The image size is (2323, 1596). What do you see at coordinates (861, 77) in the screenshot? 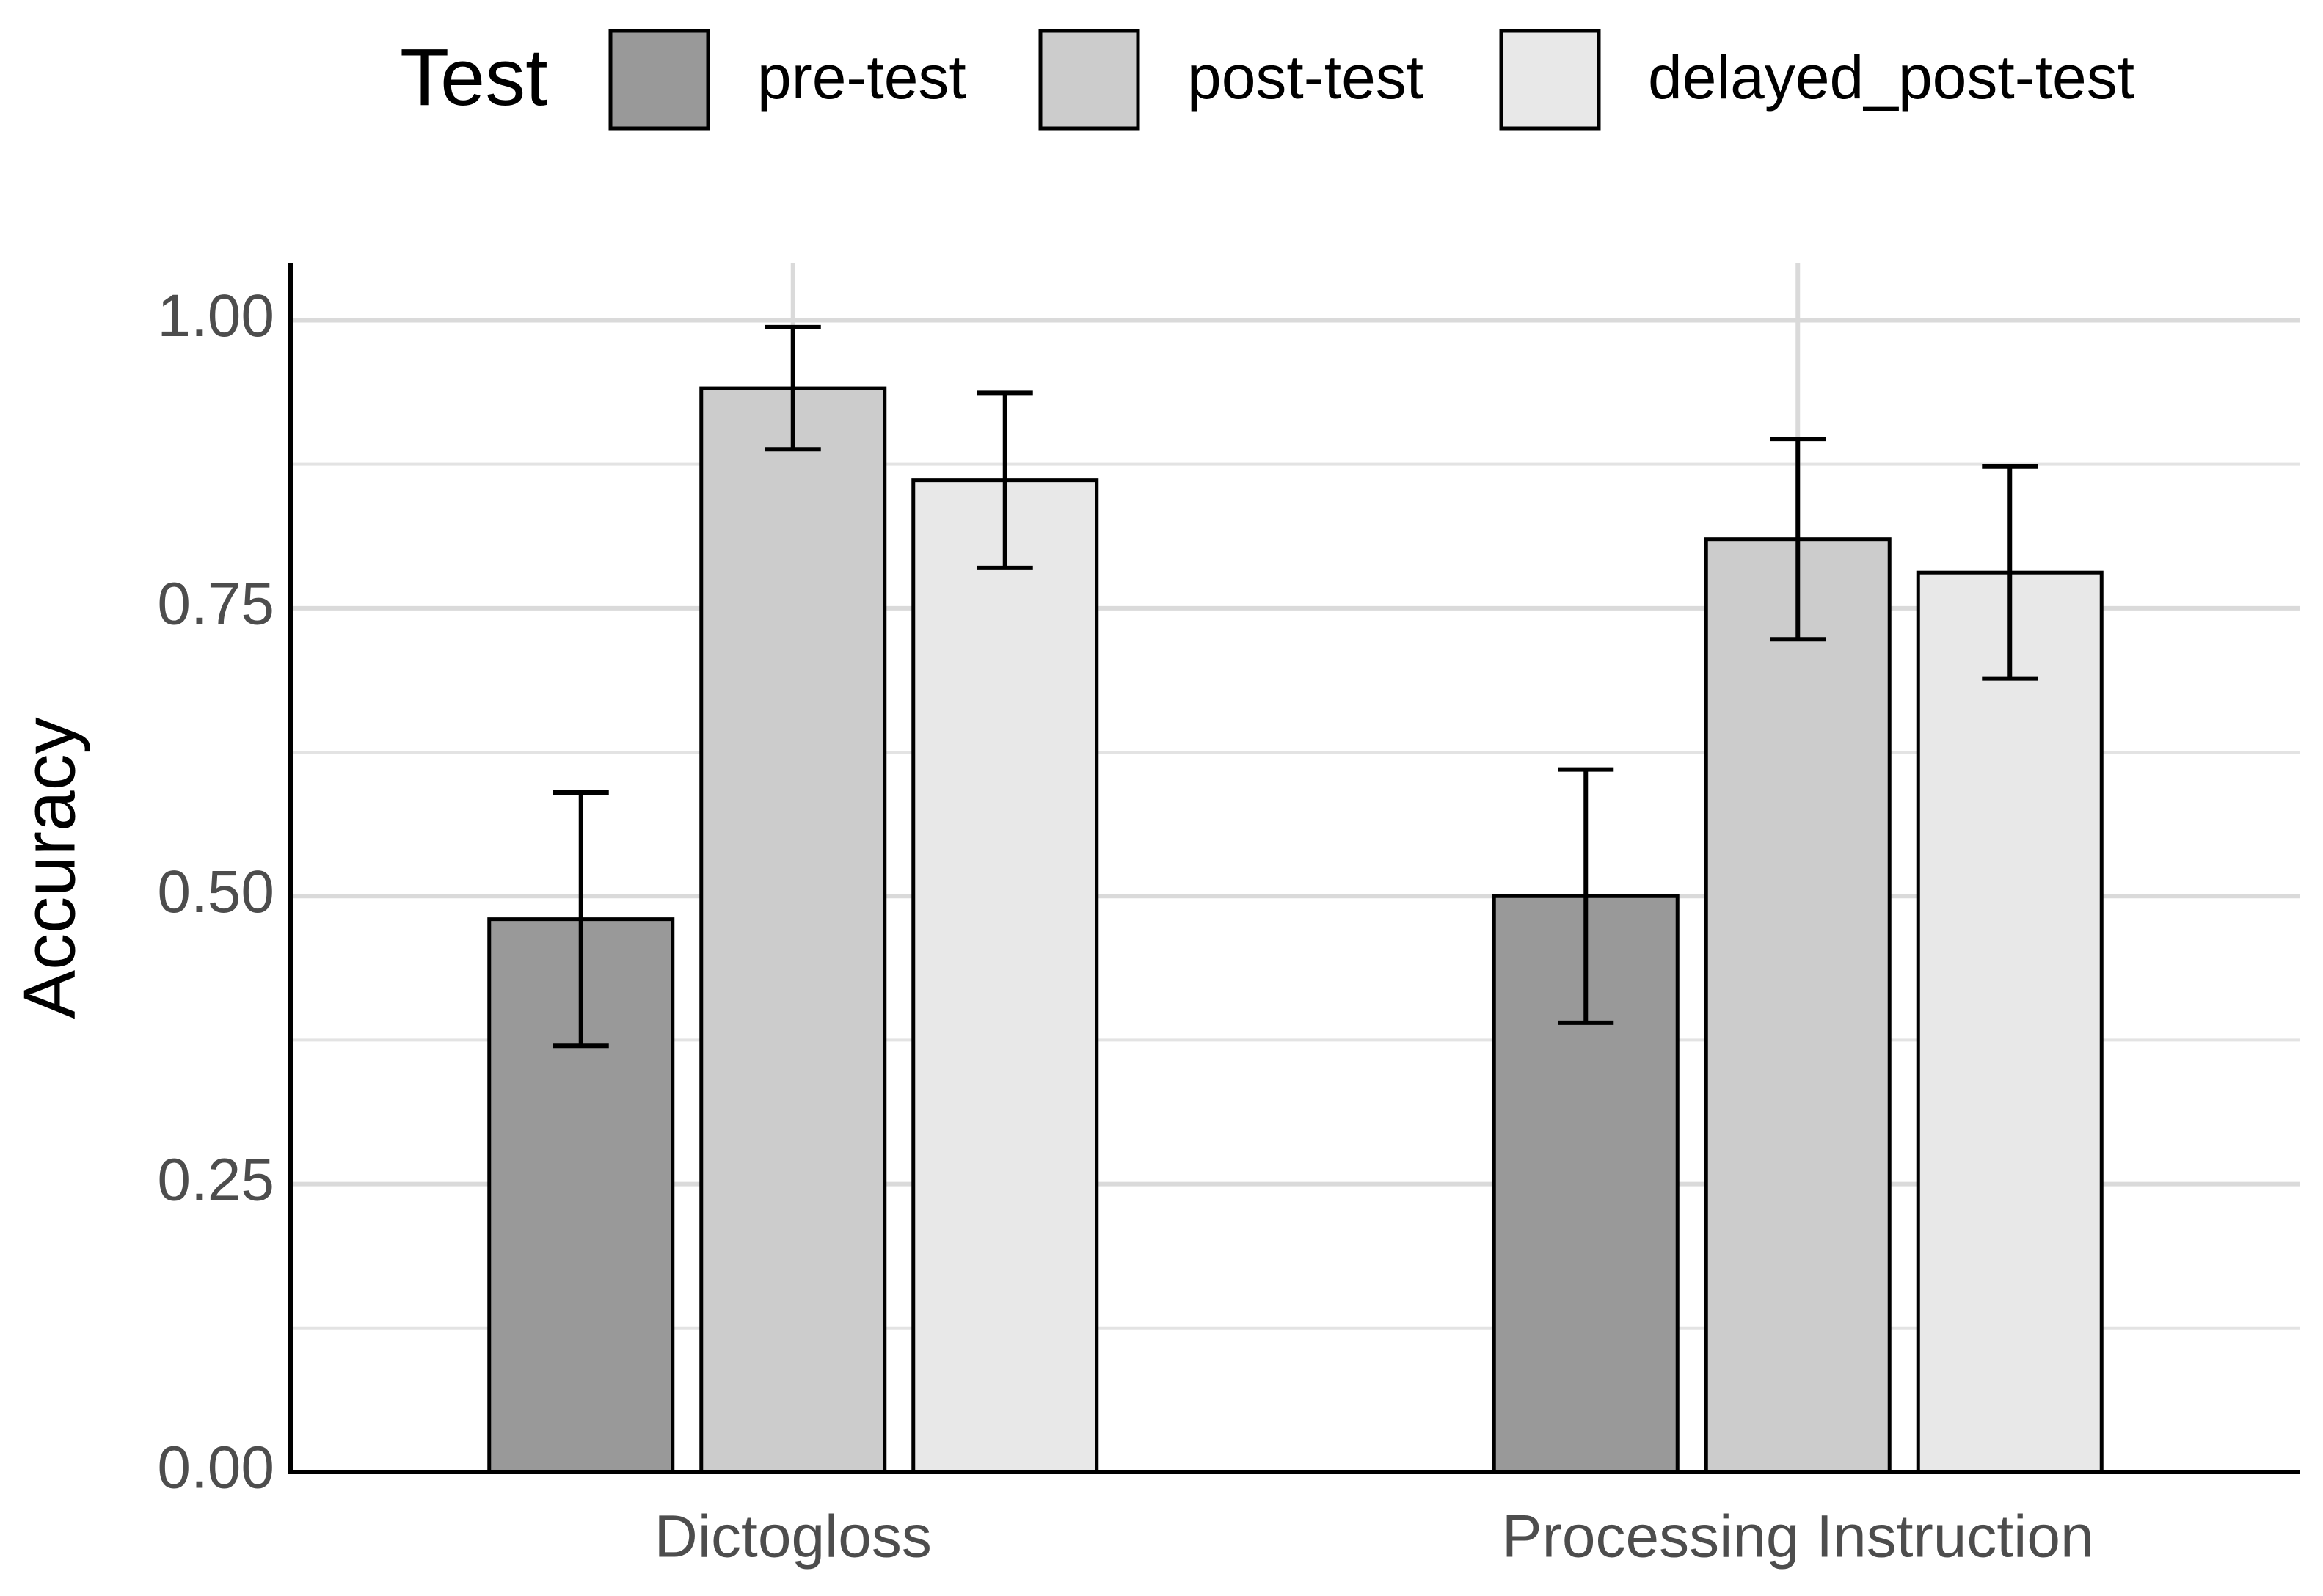
I see `legend-label: pre-test` at bounding box center [861, 77].